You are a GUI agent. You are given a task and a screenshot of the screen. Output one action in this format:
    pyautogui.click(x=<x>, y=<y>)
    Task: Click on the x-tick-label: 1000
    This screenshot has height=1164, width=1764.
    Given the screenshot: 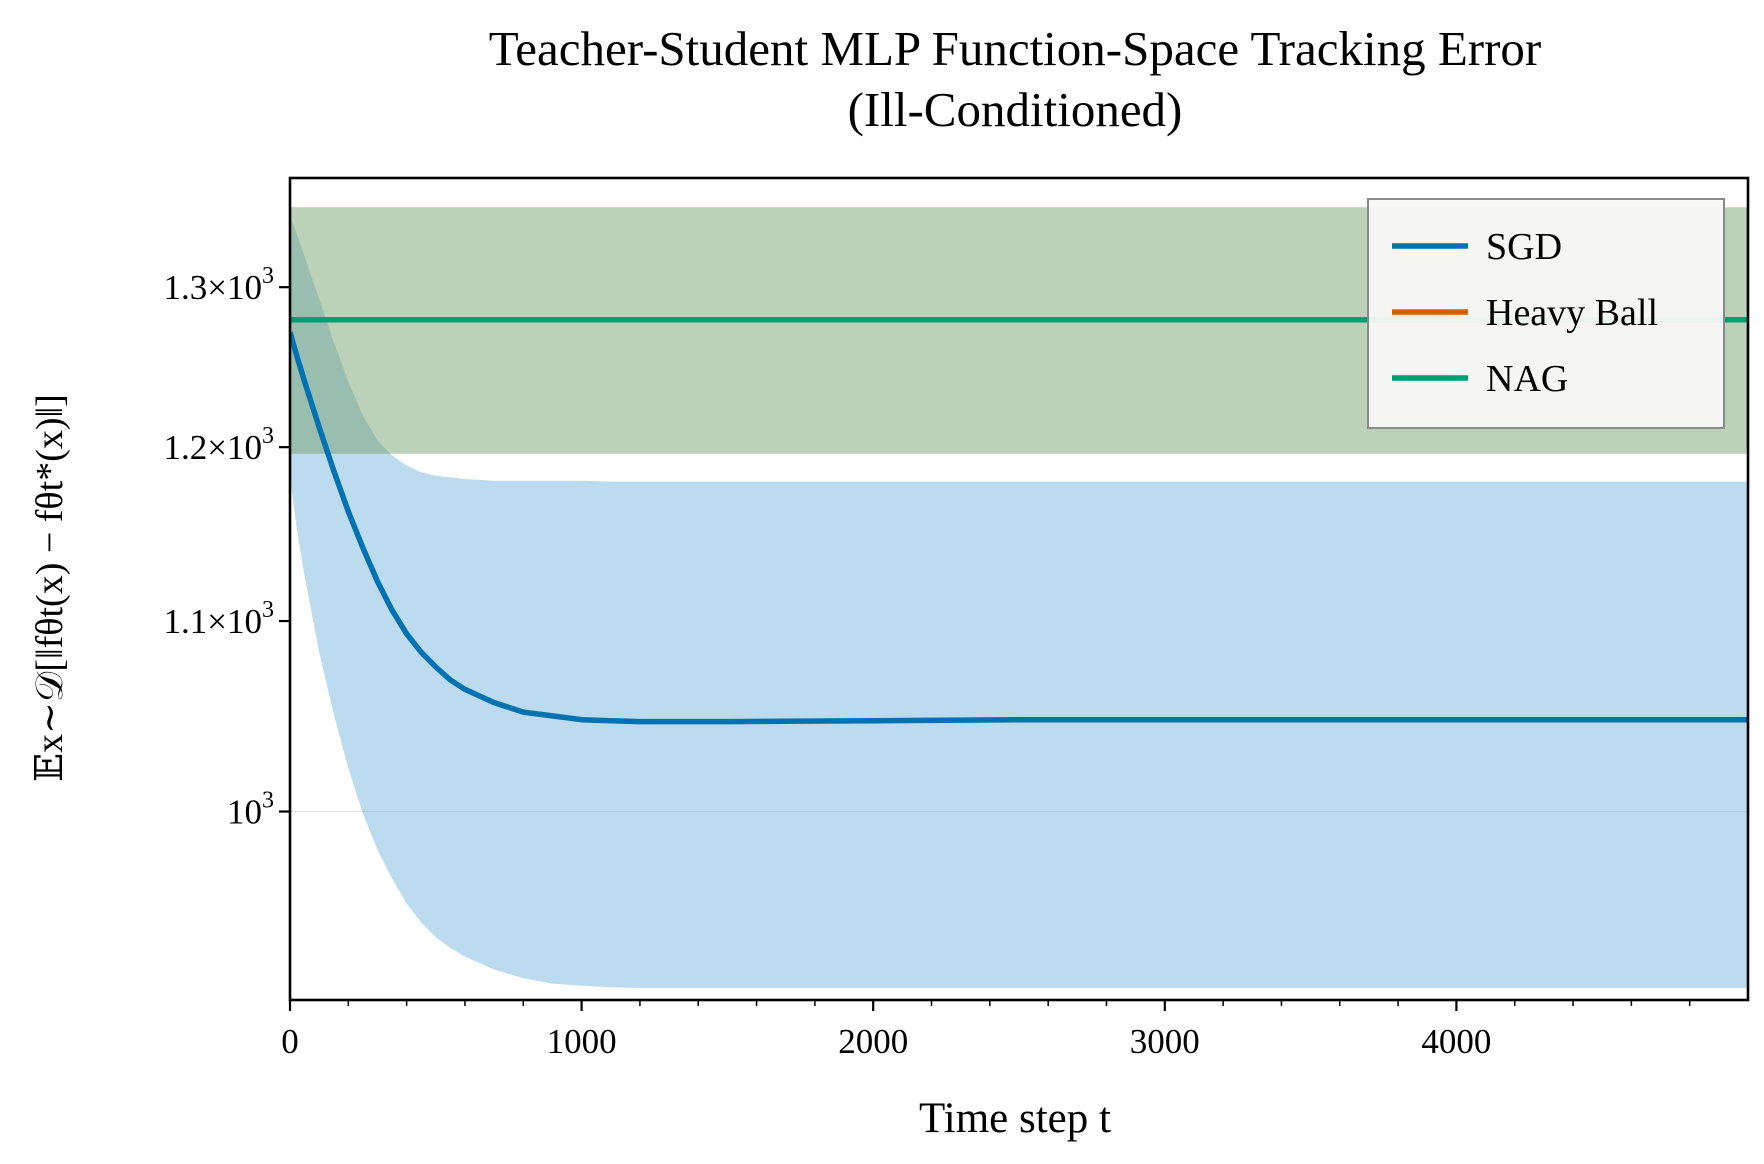 What is the action you would take?
    pyautogui.click(x=582, y=1041)
    